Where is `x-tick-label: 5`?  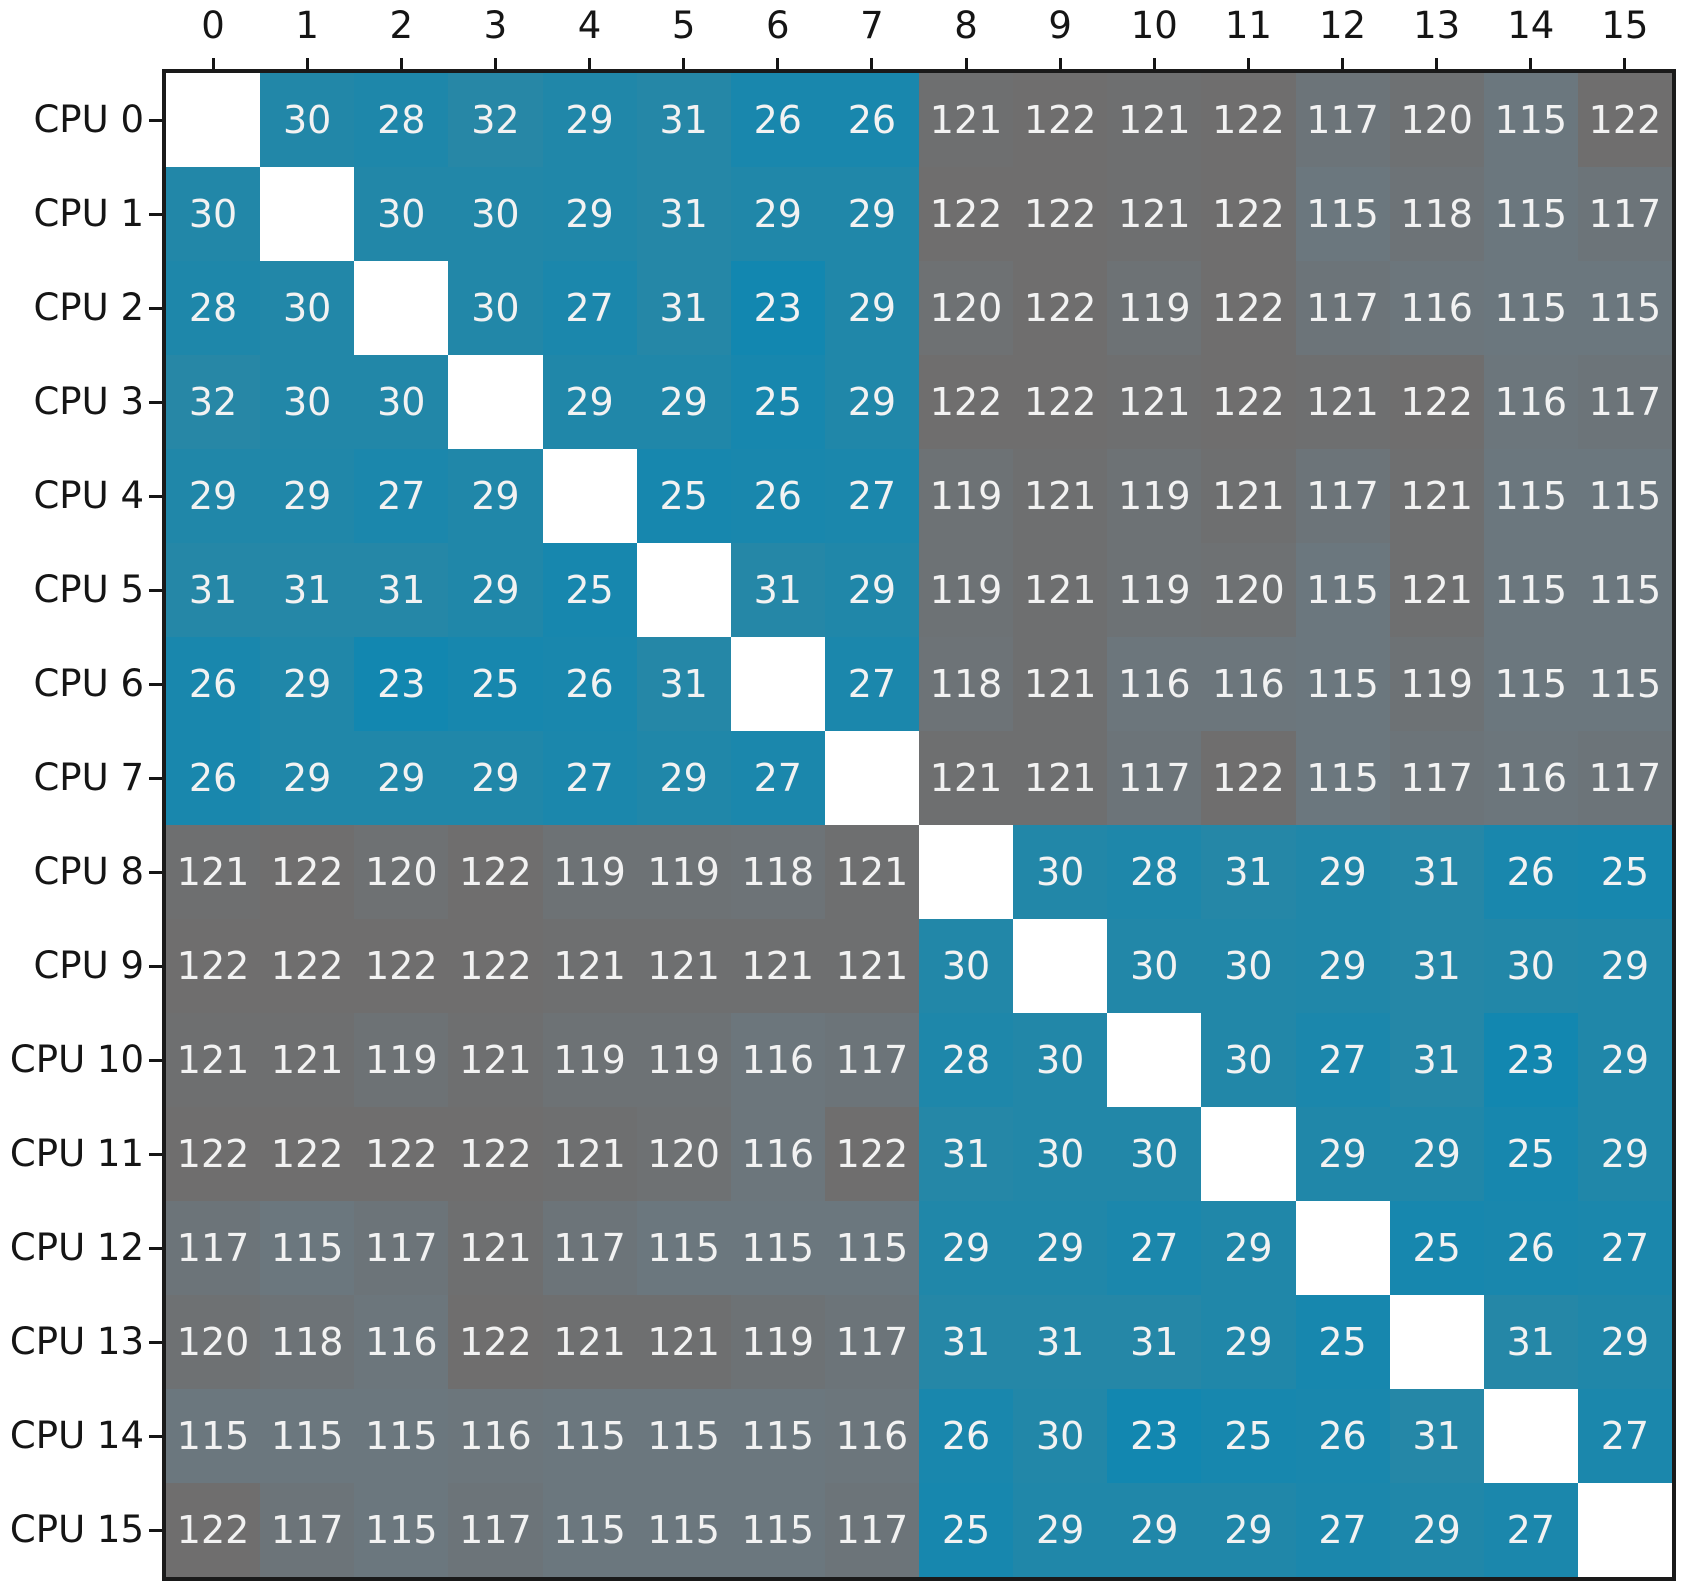 x-tick-label: 5 is located at coordinates (683, 25).